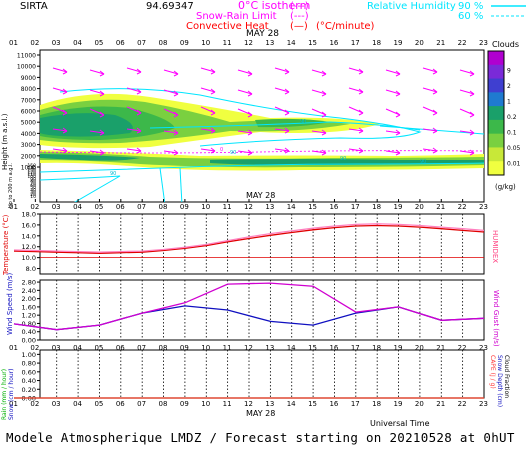  What do you see at coordinates (269, 43) in the screenshot?
I see `hour-tick-top: 13` at bounding box center [269, 43].